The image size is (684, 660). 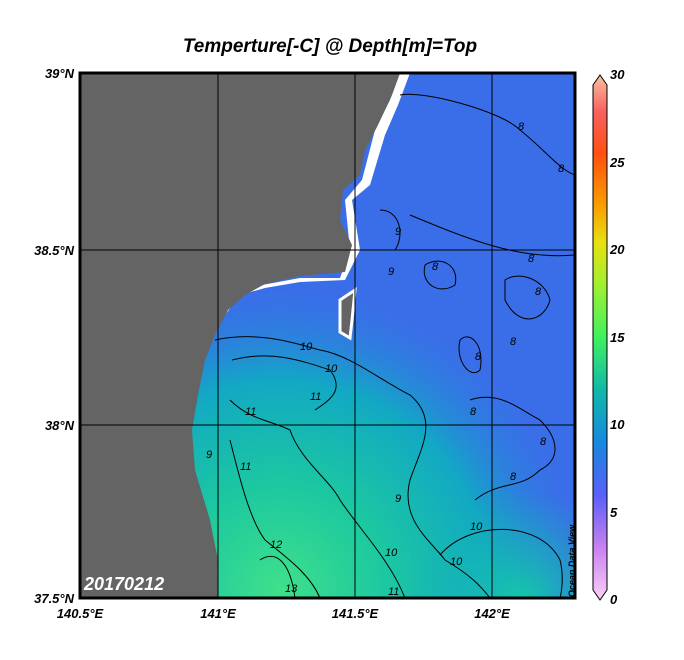 What do you see at coordinates (54, 250) in the screenshot?
I see `lat-label-38-5: 38.5°N` at bounding box center [54, 250].